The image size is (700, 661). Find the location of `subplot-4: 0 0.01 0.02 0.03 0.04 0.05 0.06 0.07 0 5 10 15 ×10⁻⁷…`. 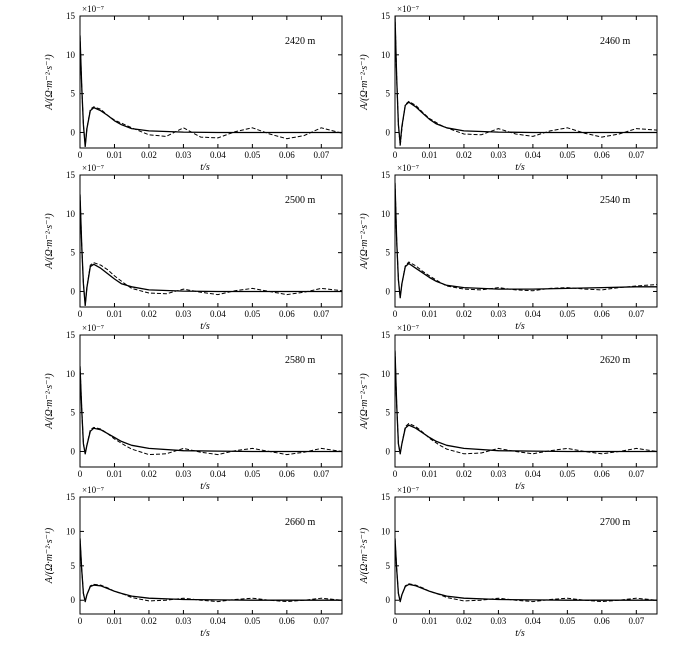

subplot-4: 0 0.01 0.02 0.03 0.04 0.05 0.06 0.07 0 5 10 15 ×10⁻⁷… is located at coordinates (508, 247).